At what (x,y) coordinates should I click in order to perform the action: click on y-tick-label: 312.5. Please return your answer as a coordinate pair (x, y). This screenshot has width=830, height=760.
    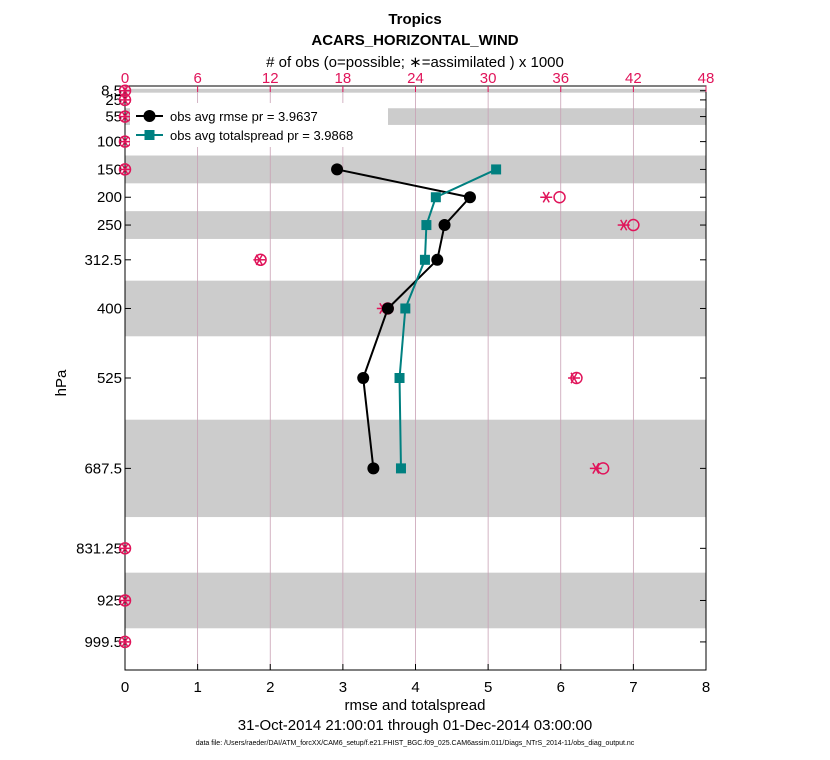
    Looking at the image, I should click on (103, 260).